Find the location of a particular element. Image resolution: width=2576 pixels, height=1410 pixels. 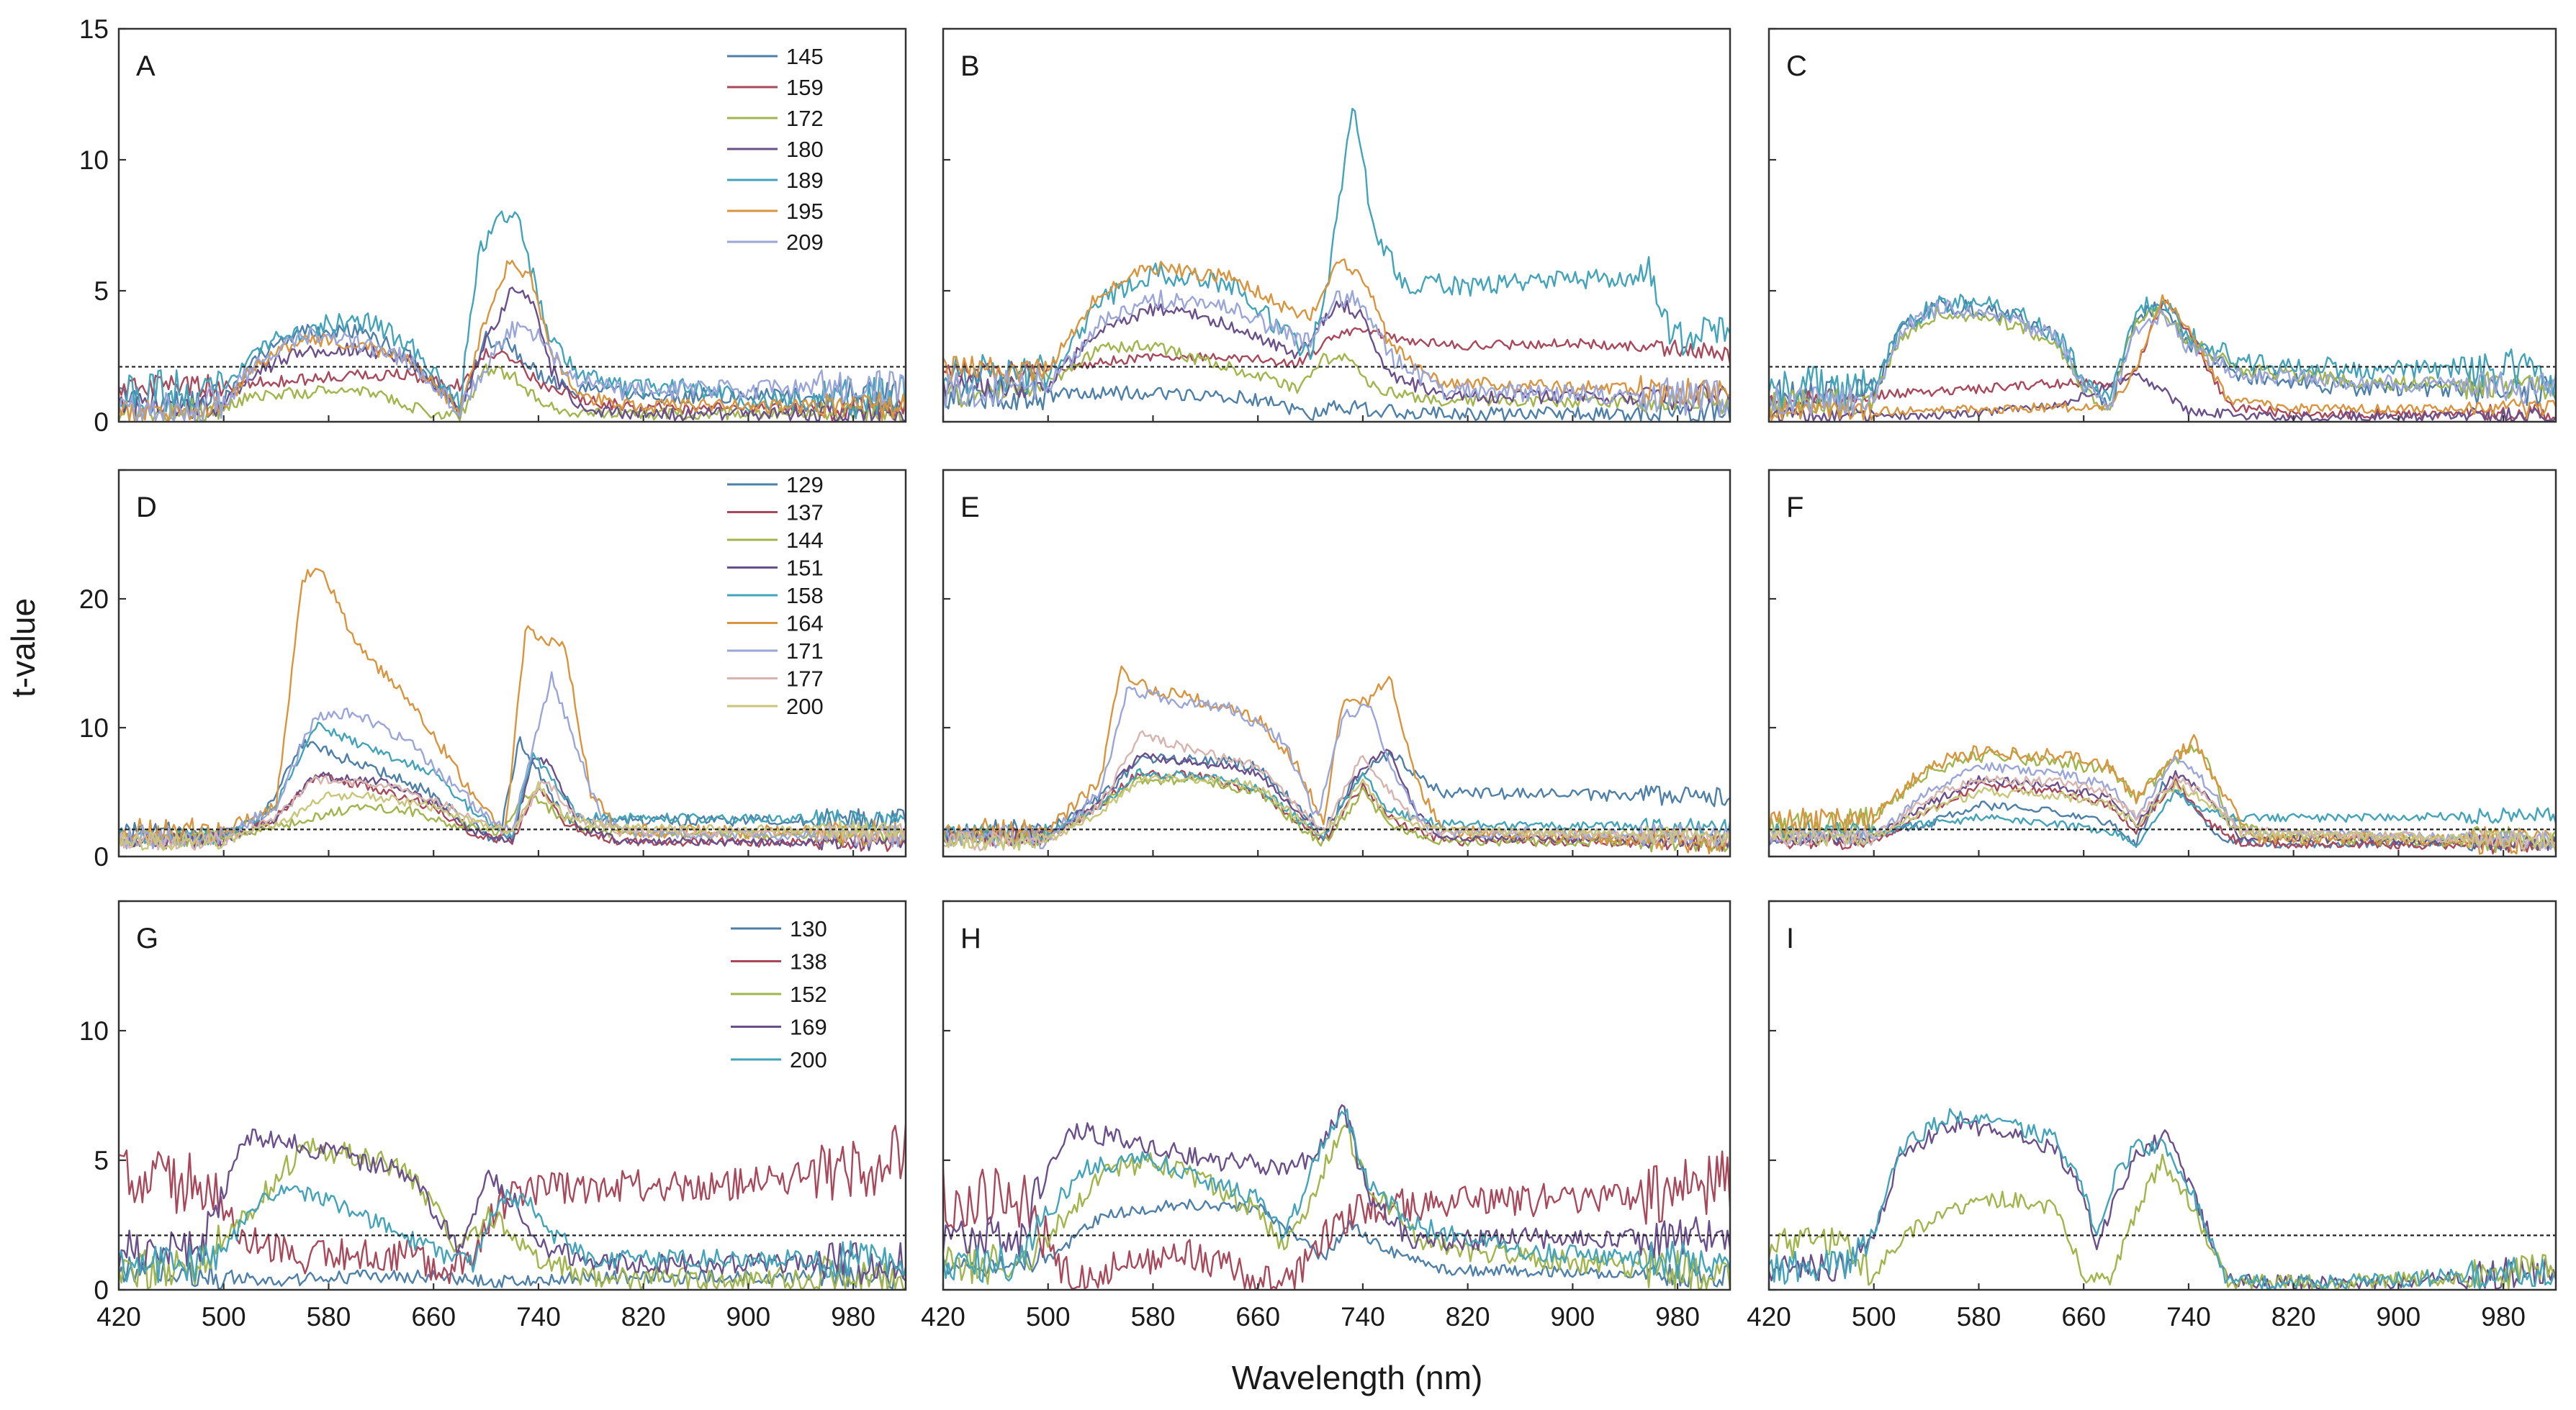

panel-e-letter: E is located at coordinates (970, 507).